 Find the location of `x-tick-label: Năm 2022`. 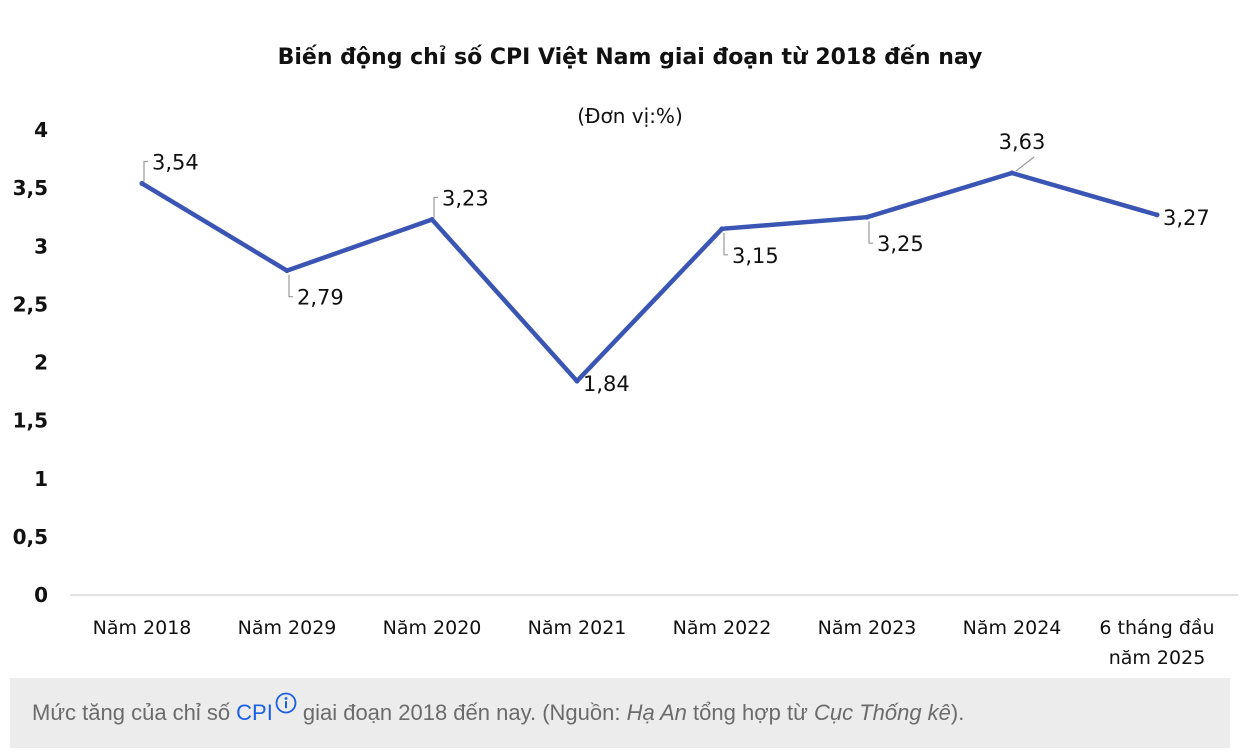

x-tick-label: Năm 2022 is located at coordinates (722, 628).